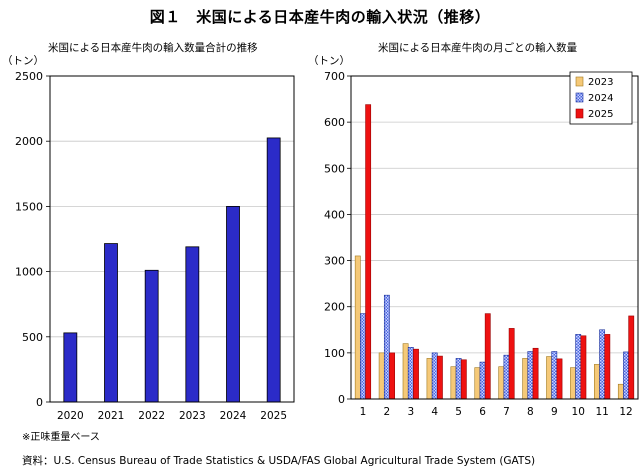  I want to click on legend-swatch-2023, so click(579, 81).